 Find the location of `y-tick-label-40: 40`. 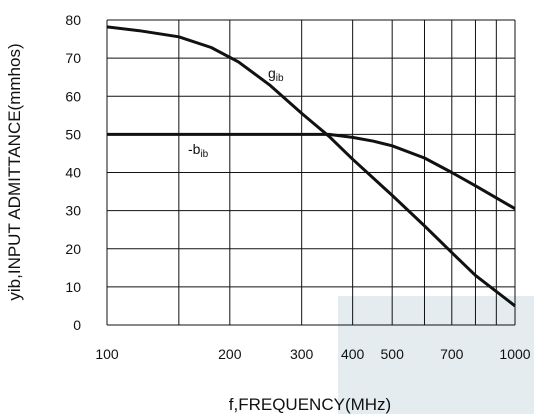

y-tick-label-40: 40 is located at coordinates (73, 173).